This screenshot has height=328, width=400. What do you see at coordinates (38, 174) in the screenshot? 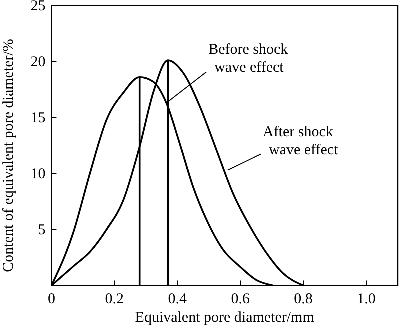
I see `y-tick-label: 10` at bounding box center [38, 174].